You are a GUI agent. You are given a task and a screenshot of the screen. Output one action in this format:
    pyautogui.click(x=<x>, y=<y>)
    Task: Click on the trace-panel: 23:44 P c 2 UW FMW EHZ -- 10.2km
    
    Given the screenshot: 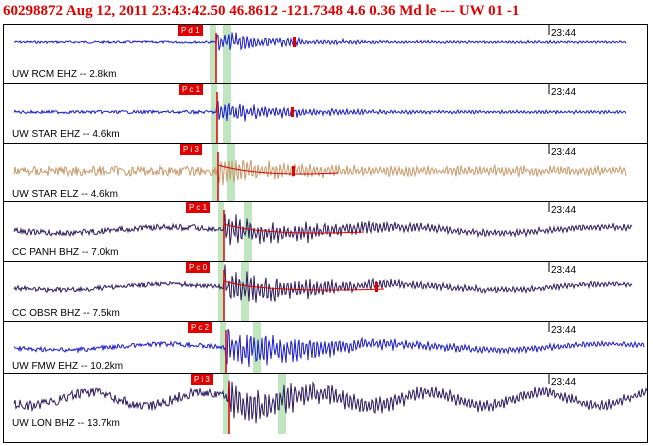 What is the action you would take?
    pyautogui.click(x=325, y=348)
    